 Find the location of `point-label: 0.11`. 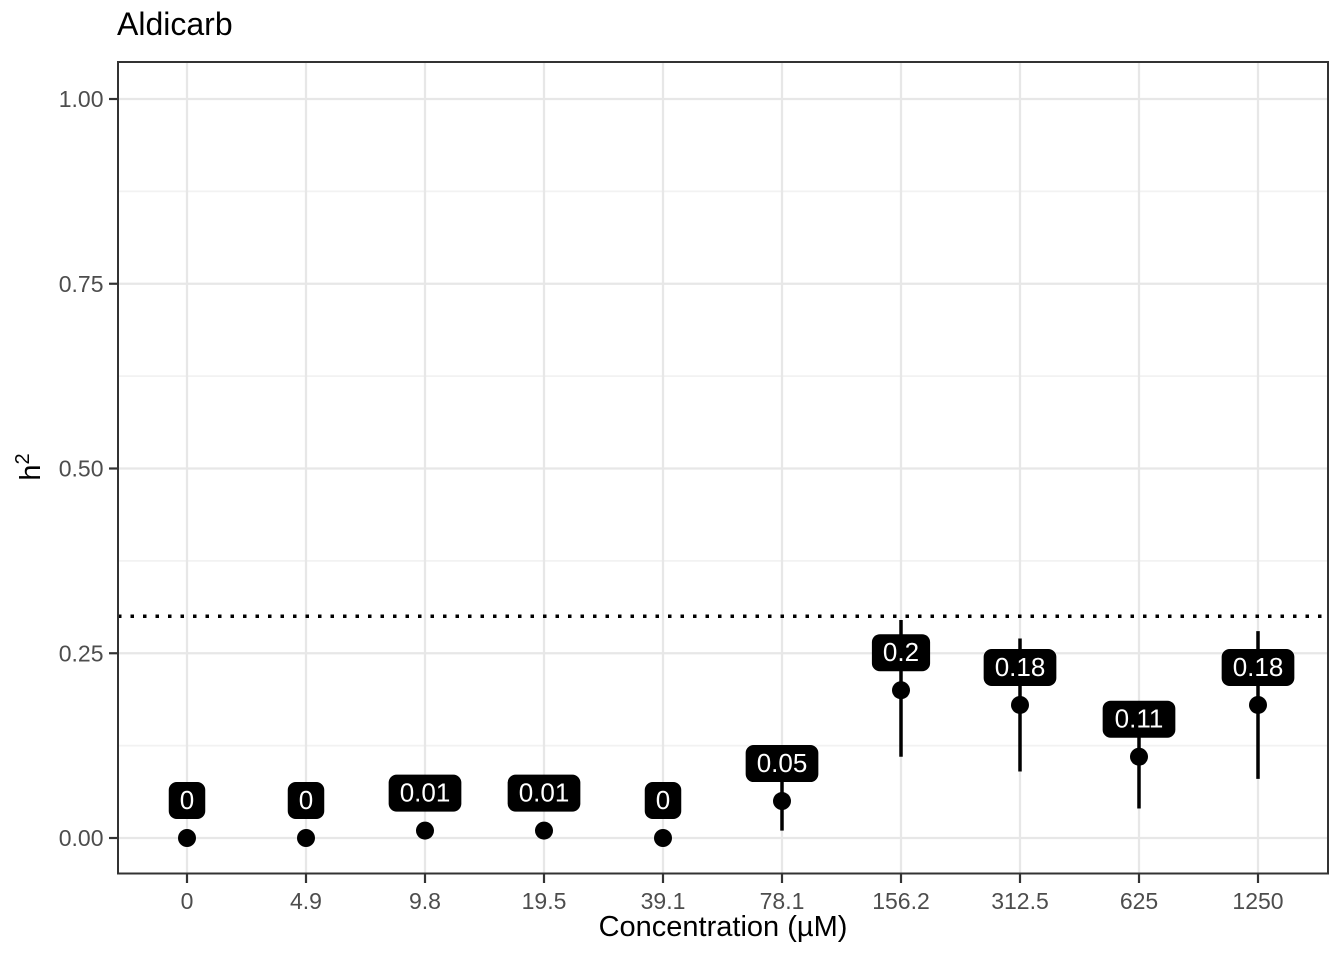

point-label: 0.11 is located at coordinates (1139, 719).